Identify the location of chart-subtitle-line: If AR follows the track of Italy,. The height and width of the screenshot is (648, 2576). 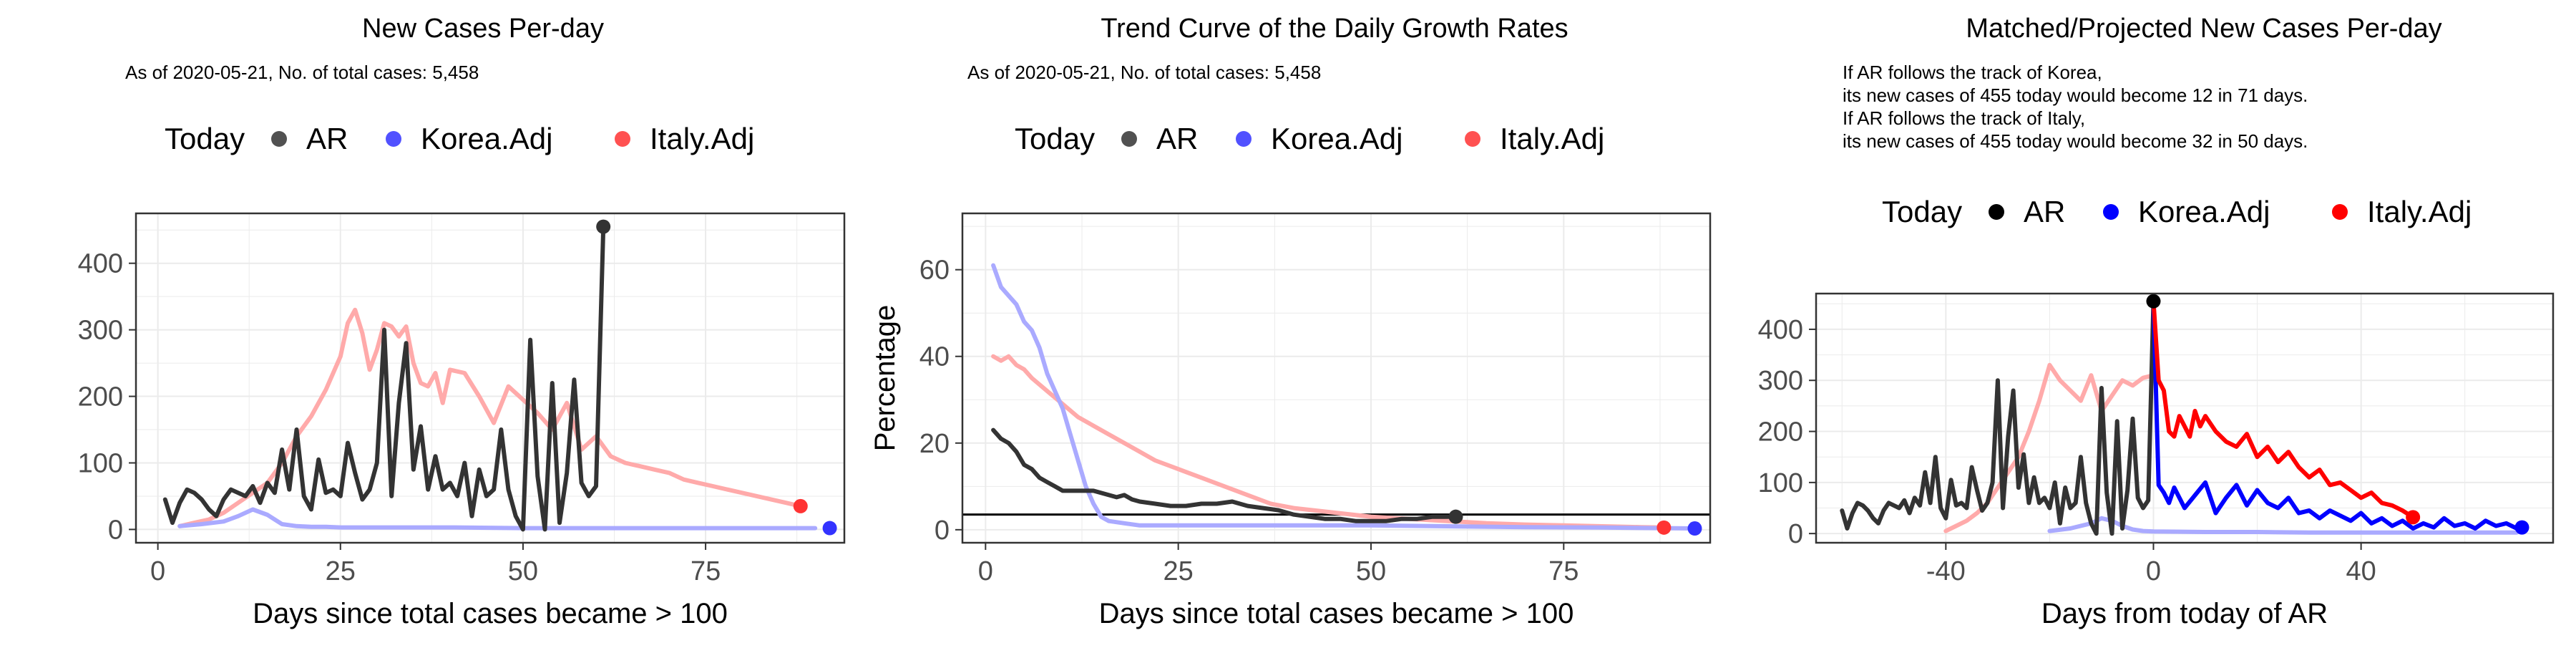
(1964, 118).